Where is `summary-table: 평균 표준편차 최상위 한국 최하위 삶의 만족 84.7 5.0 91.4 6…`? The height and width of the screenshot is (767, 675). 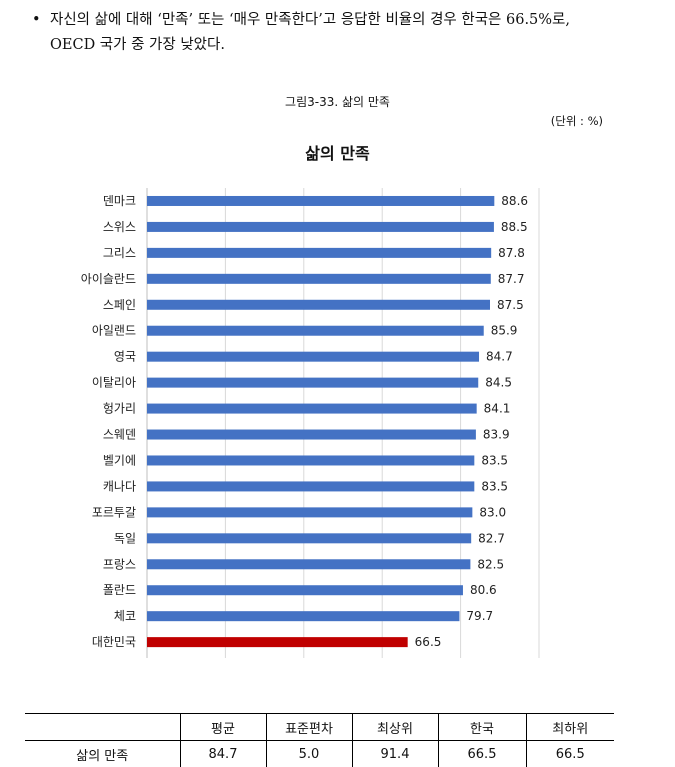
summary-table: 평균 표준편차 최상위 한국 최하위 삶의 만족 84.7 5.0 91.4 6… is located at coordinates (319, 740).